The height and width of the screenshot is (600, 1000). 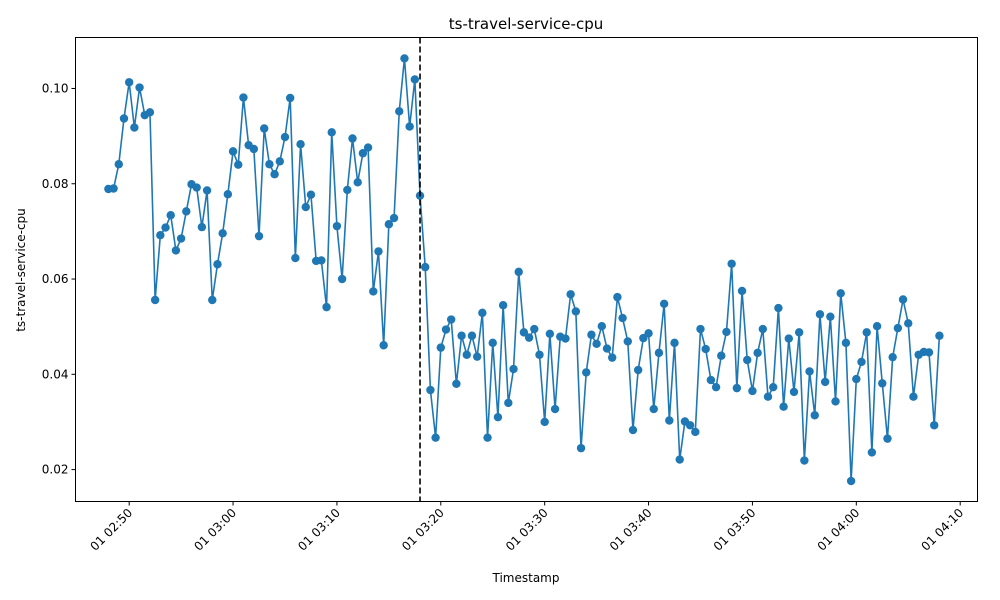 I want to click on y-axis: 0.02 0.04 0.06 0.08 0.10, so click(x=59, y=279).